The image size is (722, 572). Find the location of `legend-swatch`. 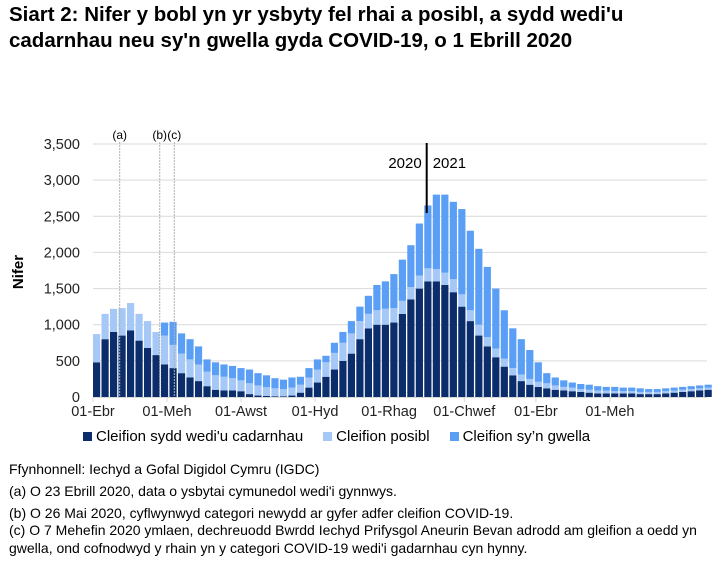

legend-swatch is located at coordinates (87, 436).